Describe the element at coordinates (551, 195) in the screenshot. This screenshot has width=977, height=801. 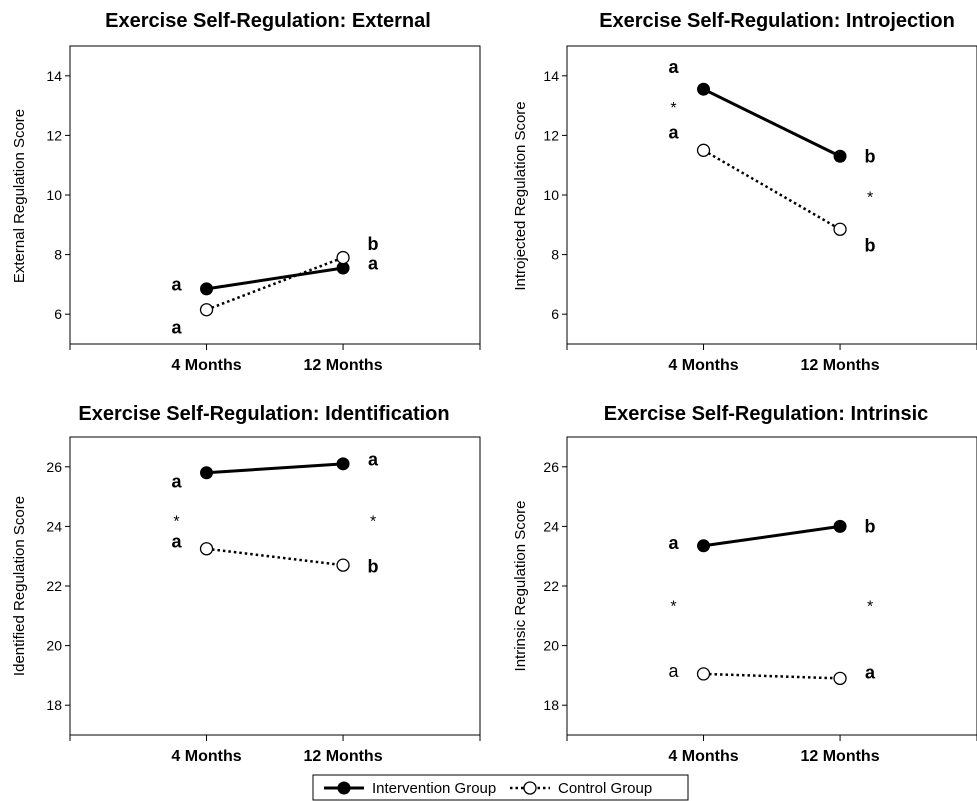
I see `y-tick-label: 10` at that location.